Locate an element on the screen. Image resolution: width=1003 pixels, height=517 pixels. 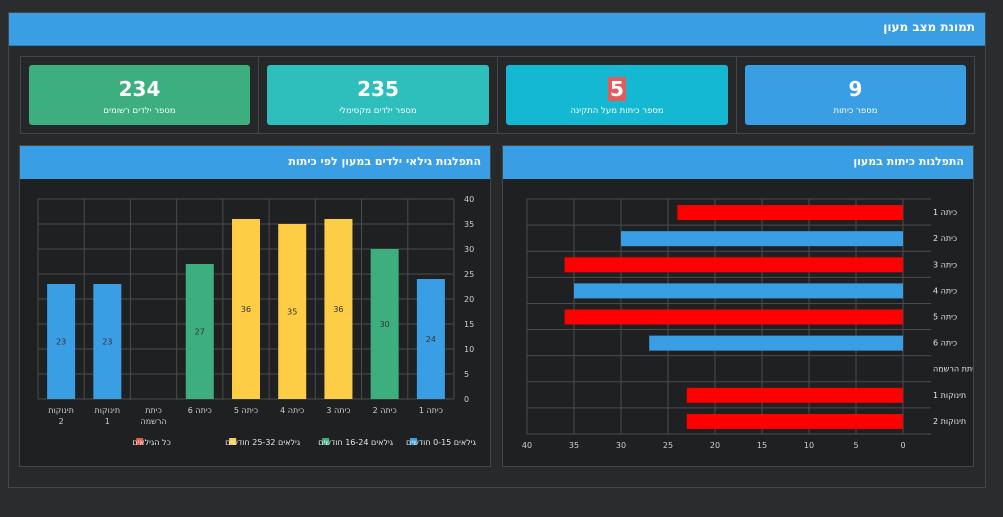
stat-value-text: 5 is located at coordinates (617, 89).